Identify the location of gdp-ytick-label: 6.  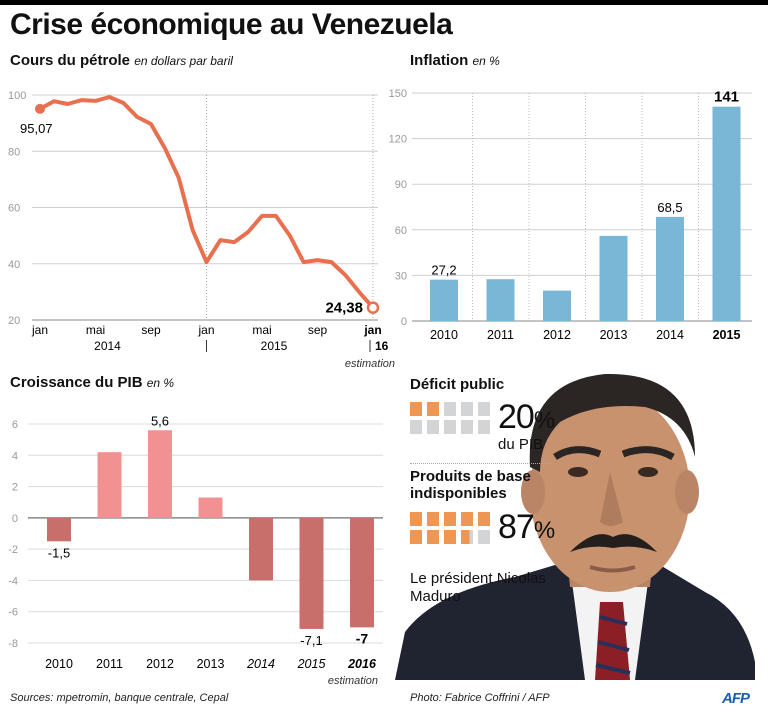
(15, 425).